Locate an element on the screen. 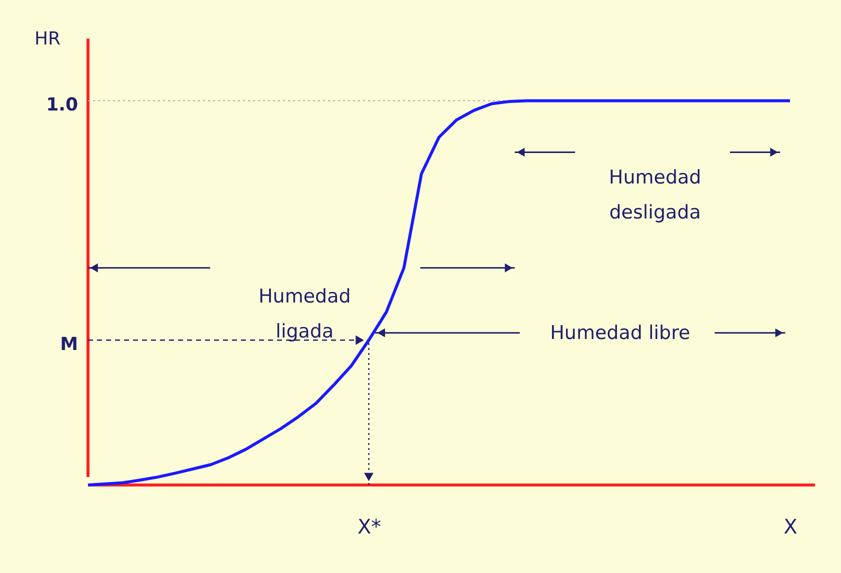  annotation: Humedad ligada is located at coordinates (304, 314).